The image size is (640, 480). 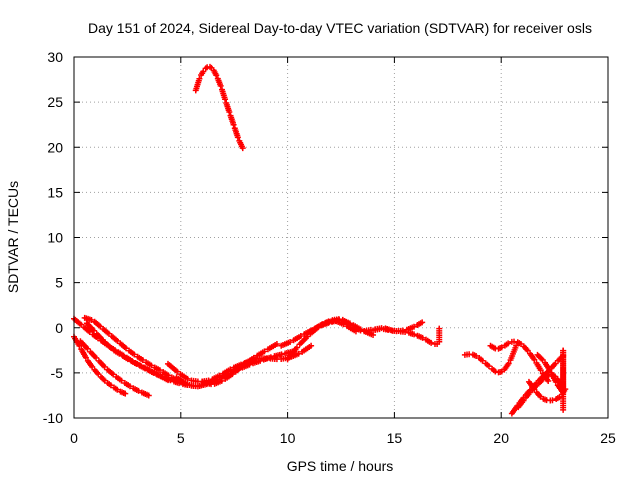 I want to click on x-tick-label: 5, so click(x=181, y=438).